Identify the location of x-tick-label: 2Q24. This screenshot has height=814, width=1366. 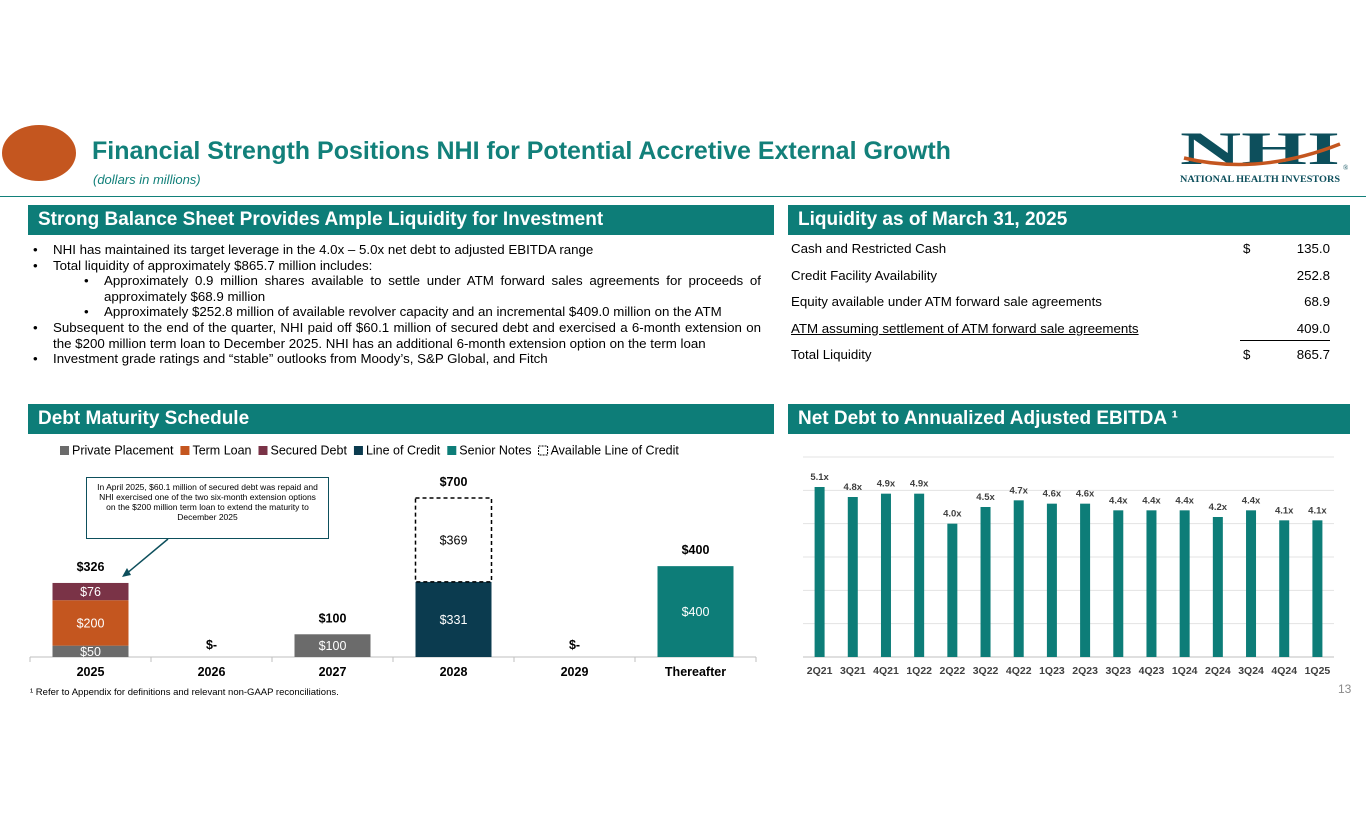
(1218, 671).